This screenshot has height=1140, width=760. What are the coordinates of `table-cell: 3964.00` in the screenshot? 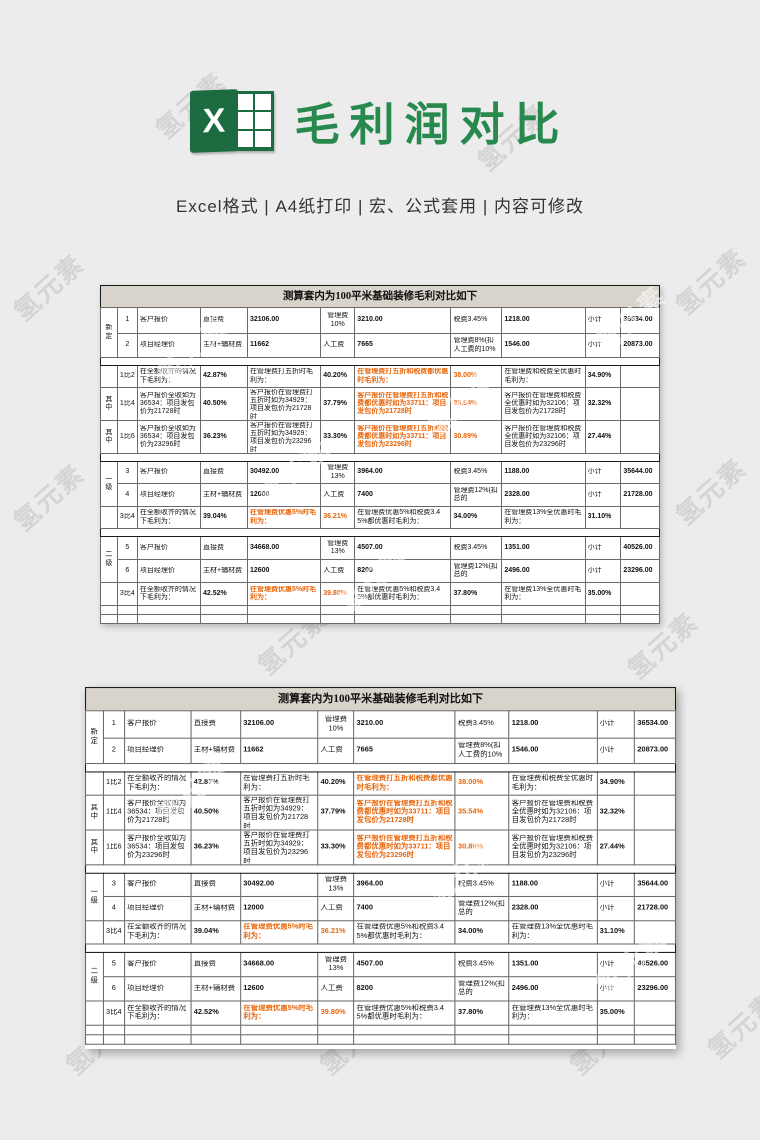 It's located at (404, 885).